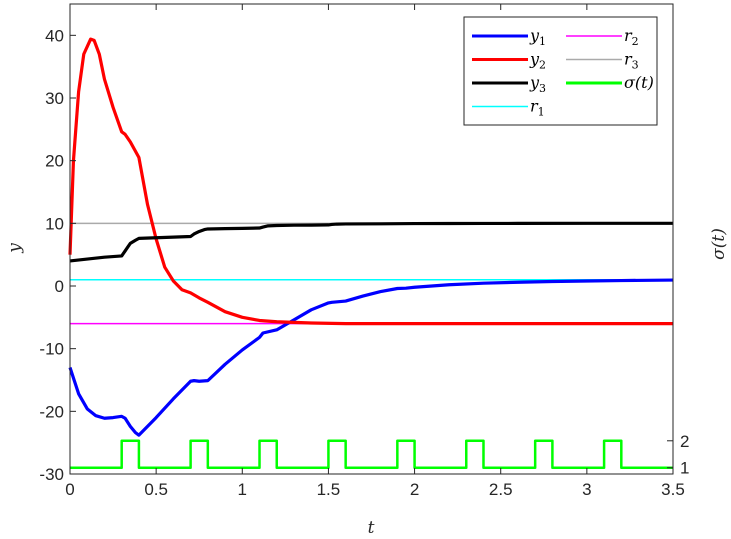 The width and height of the screenshot is (731, 539). I want to click on right-tick-label: 2, so click(684, 441).